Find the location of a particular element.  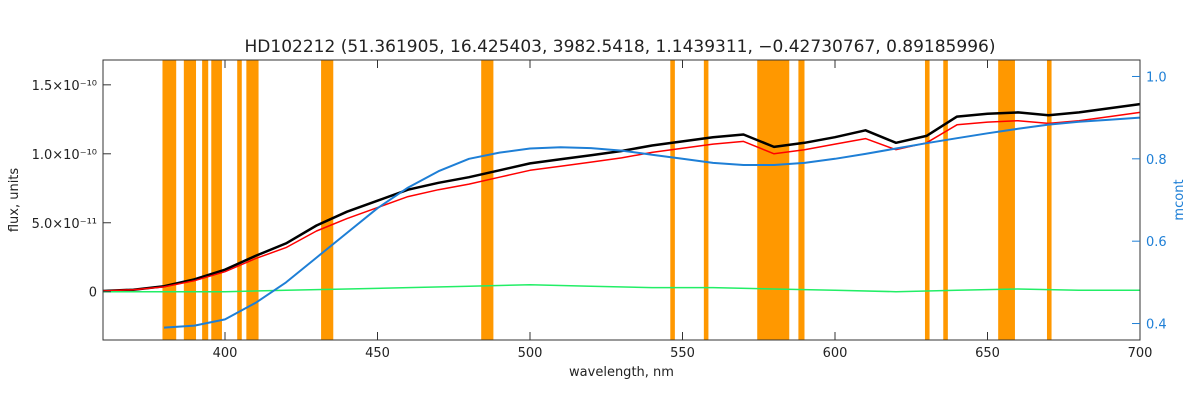

x-tick-label-0: 400 is located at coordinates (225, 353).